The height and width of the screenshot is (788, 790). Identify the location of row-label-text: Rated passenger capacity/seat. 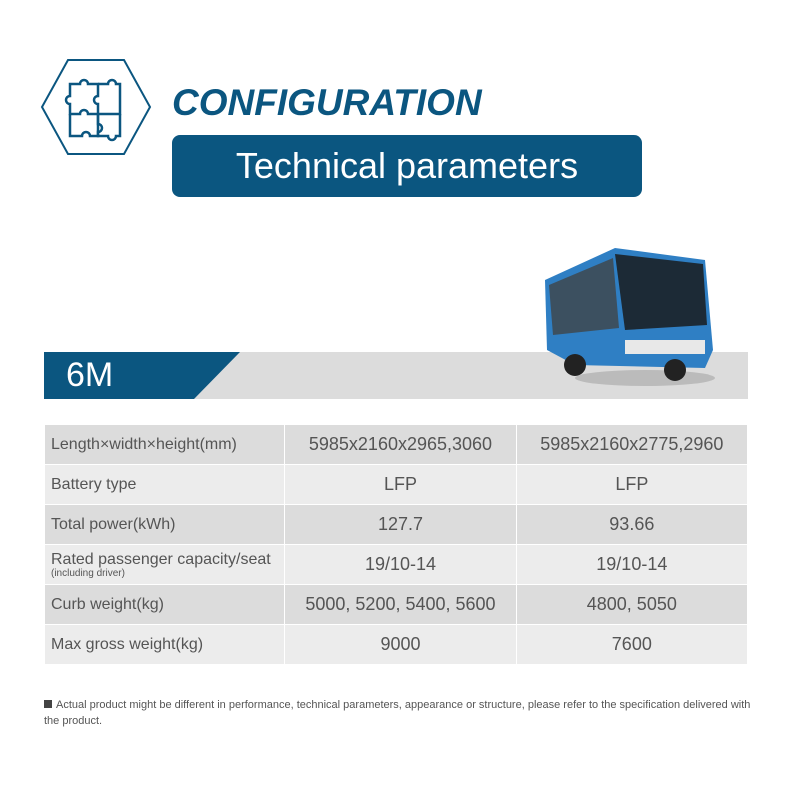
(161, 559).